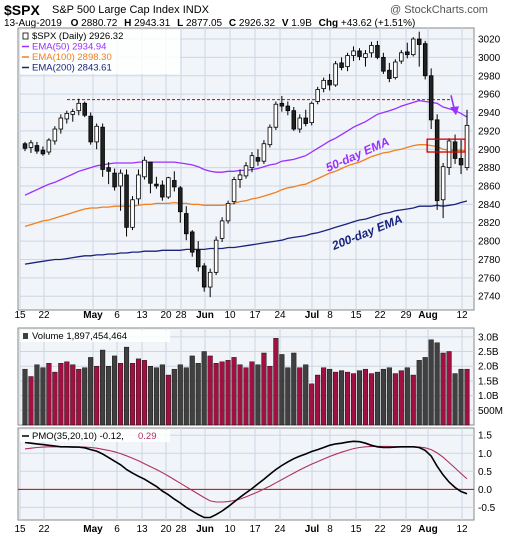 This screenshot has height=543, width=526. What do you see at coordinates (328, 23) in the screenshot?
I see `change-label: Chg` at bounding box center [328, 23].